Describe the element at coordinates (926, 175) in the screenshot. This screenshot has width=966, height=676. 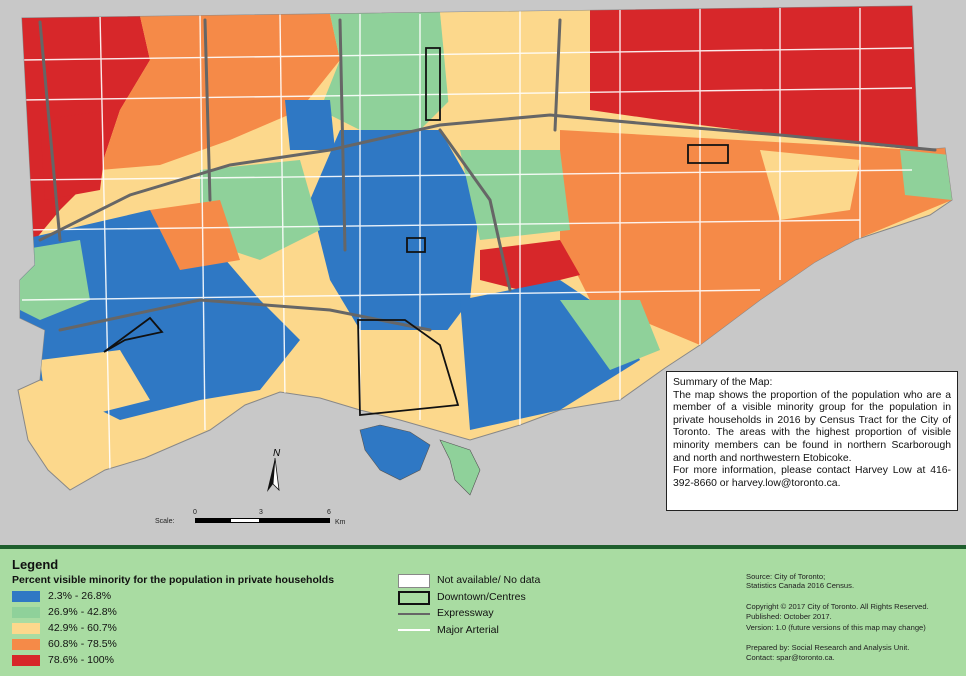
I see `zone-east-green` at that location.